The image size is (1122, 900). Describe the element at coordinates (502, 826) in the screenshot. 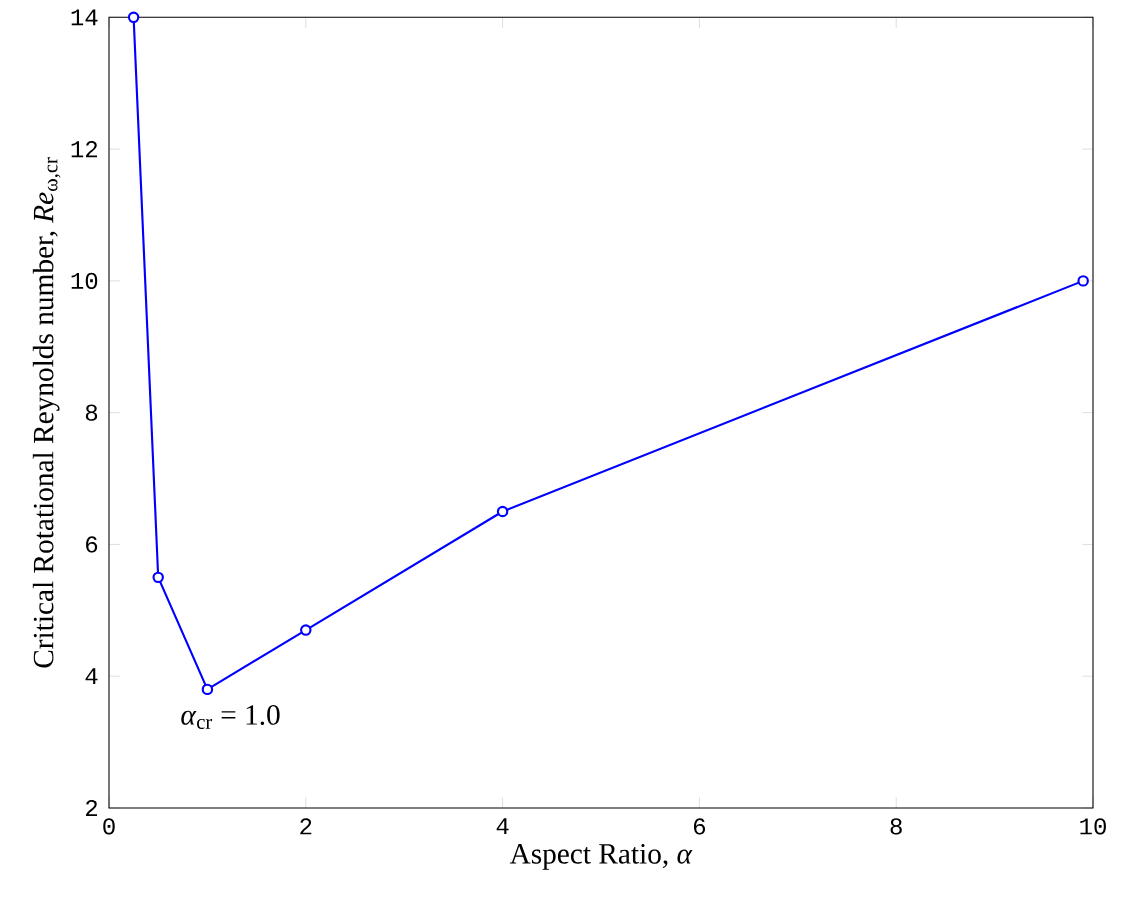

I see `x-tick-label: 4` at that location.